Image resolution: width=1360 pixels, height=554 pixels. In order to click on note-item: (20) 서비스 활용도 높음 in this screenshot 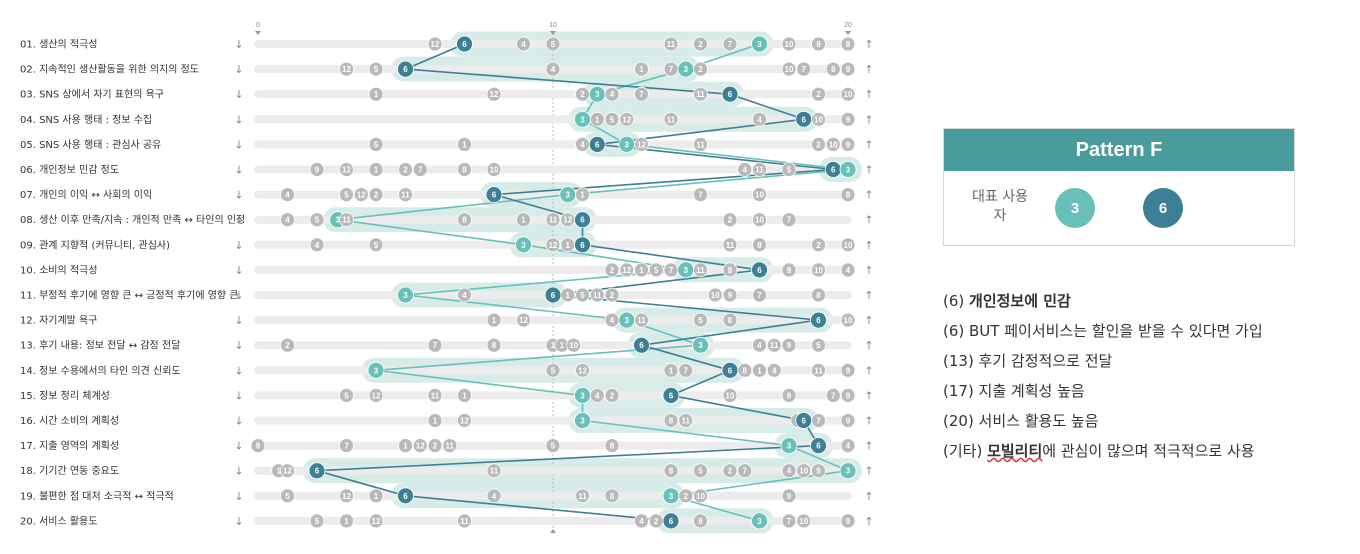, I will do `click(1021, 421)`.